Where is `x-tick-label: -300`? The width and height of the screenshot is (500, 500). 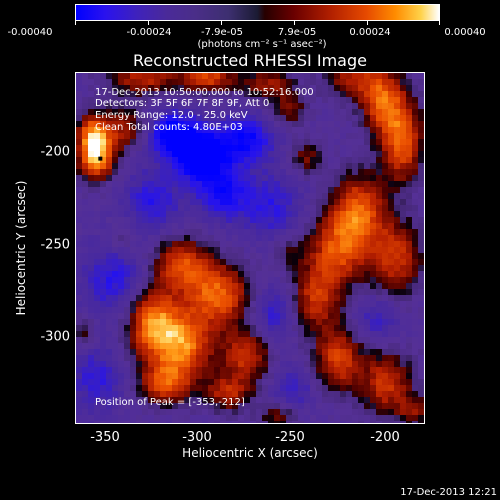
x-tick-label: -300 is located at coordinates (197, 437).